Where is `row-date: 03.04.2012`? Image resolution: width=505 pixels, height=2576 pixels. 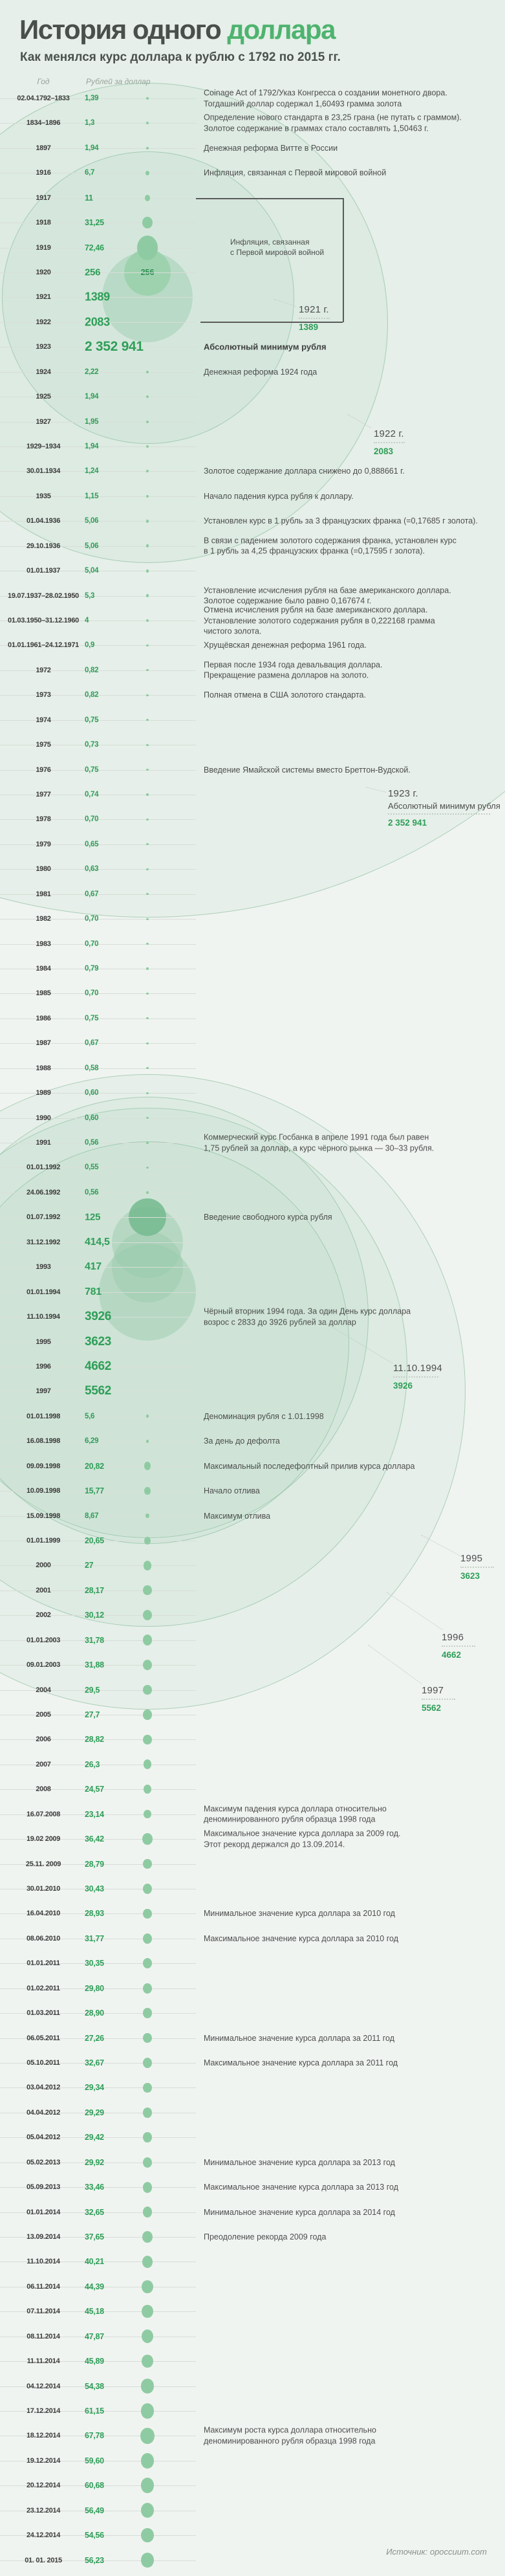 row-date: 03.04.2012 is located at coordinates (43, 2088).